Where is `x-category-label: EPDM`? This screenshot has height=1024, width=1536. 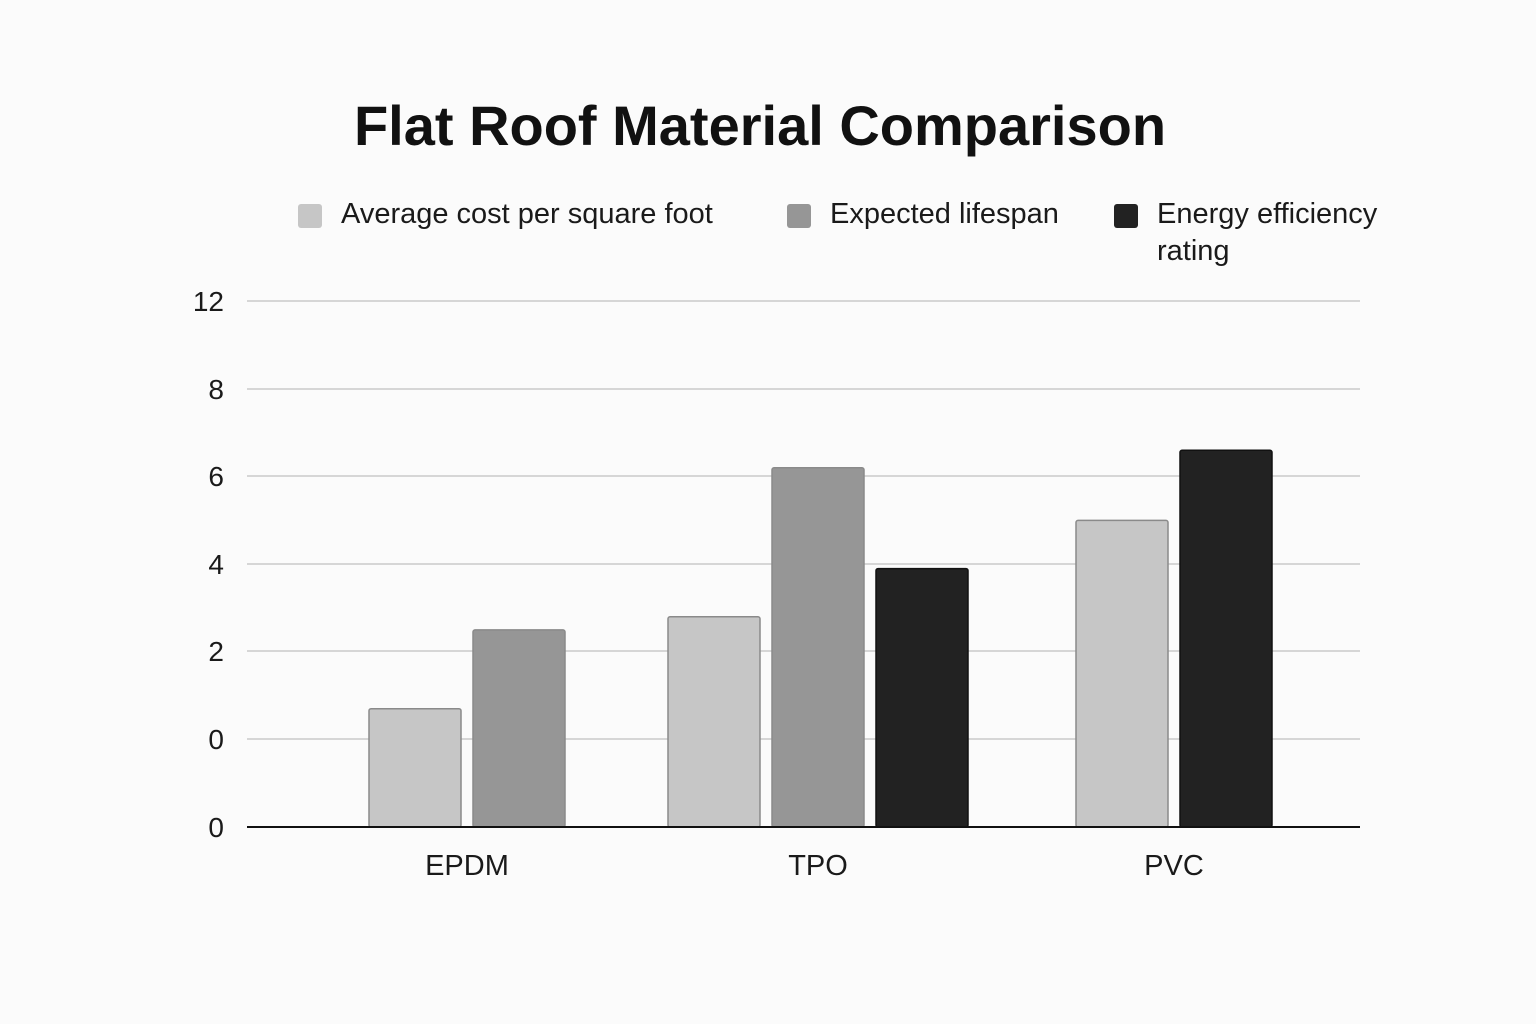
x-category-label: EPDM is located at coordinates (467, 866).